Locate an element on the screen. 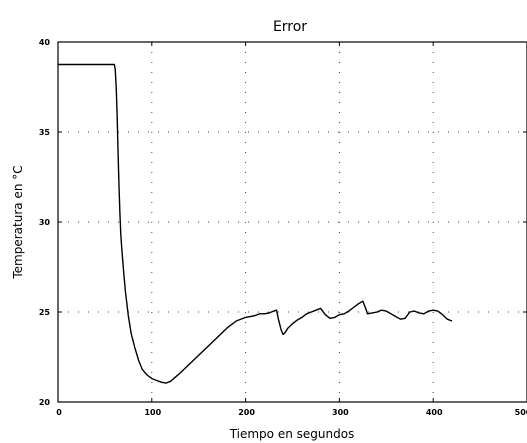  x-tick-label: 400 is located at coordinates (434, 412).